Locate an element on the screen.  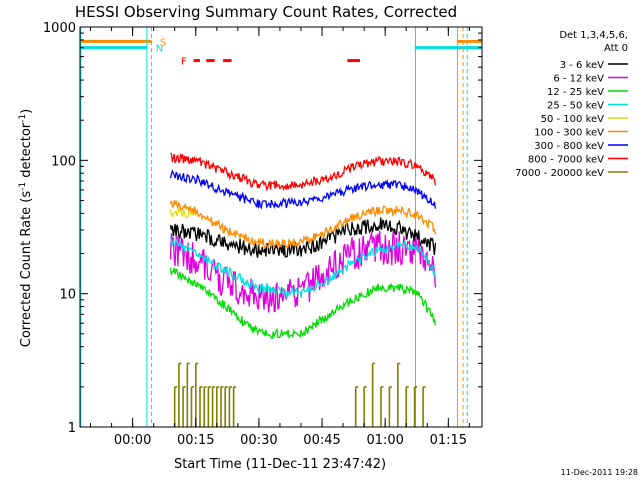
y-tick-label: 1000 is located at coordinates (59, 28).